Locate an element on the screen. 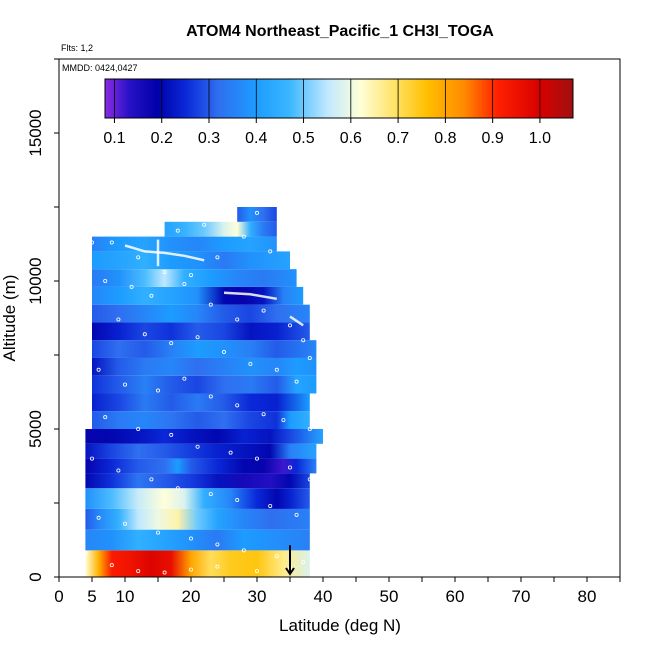 This screenshot has width=650, height=650. colorbar-tick-label: 0.2 is located at coordinates (162, 138).